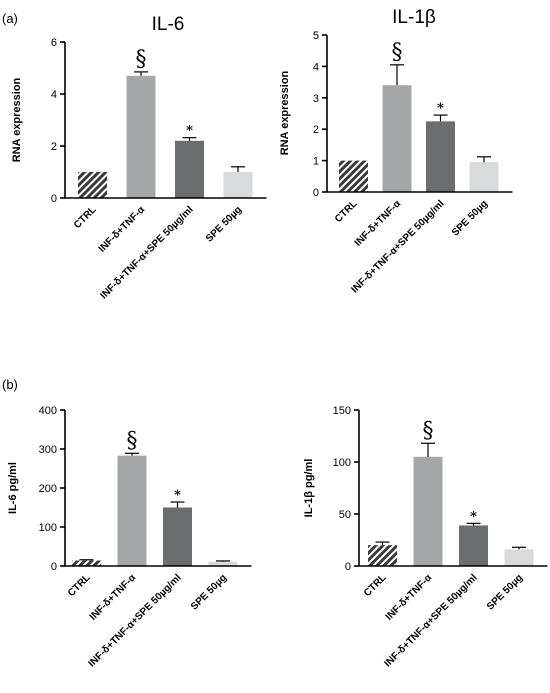  What do you see at coordinates (414, 17) in the screenshot?
I see `chart-title: IL-1β` at bounding box center [414, 17].